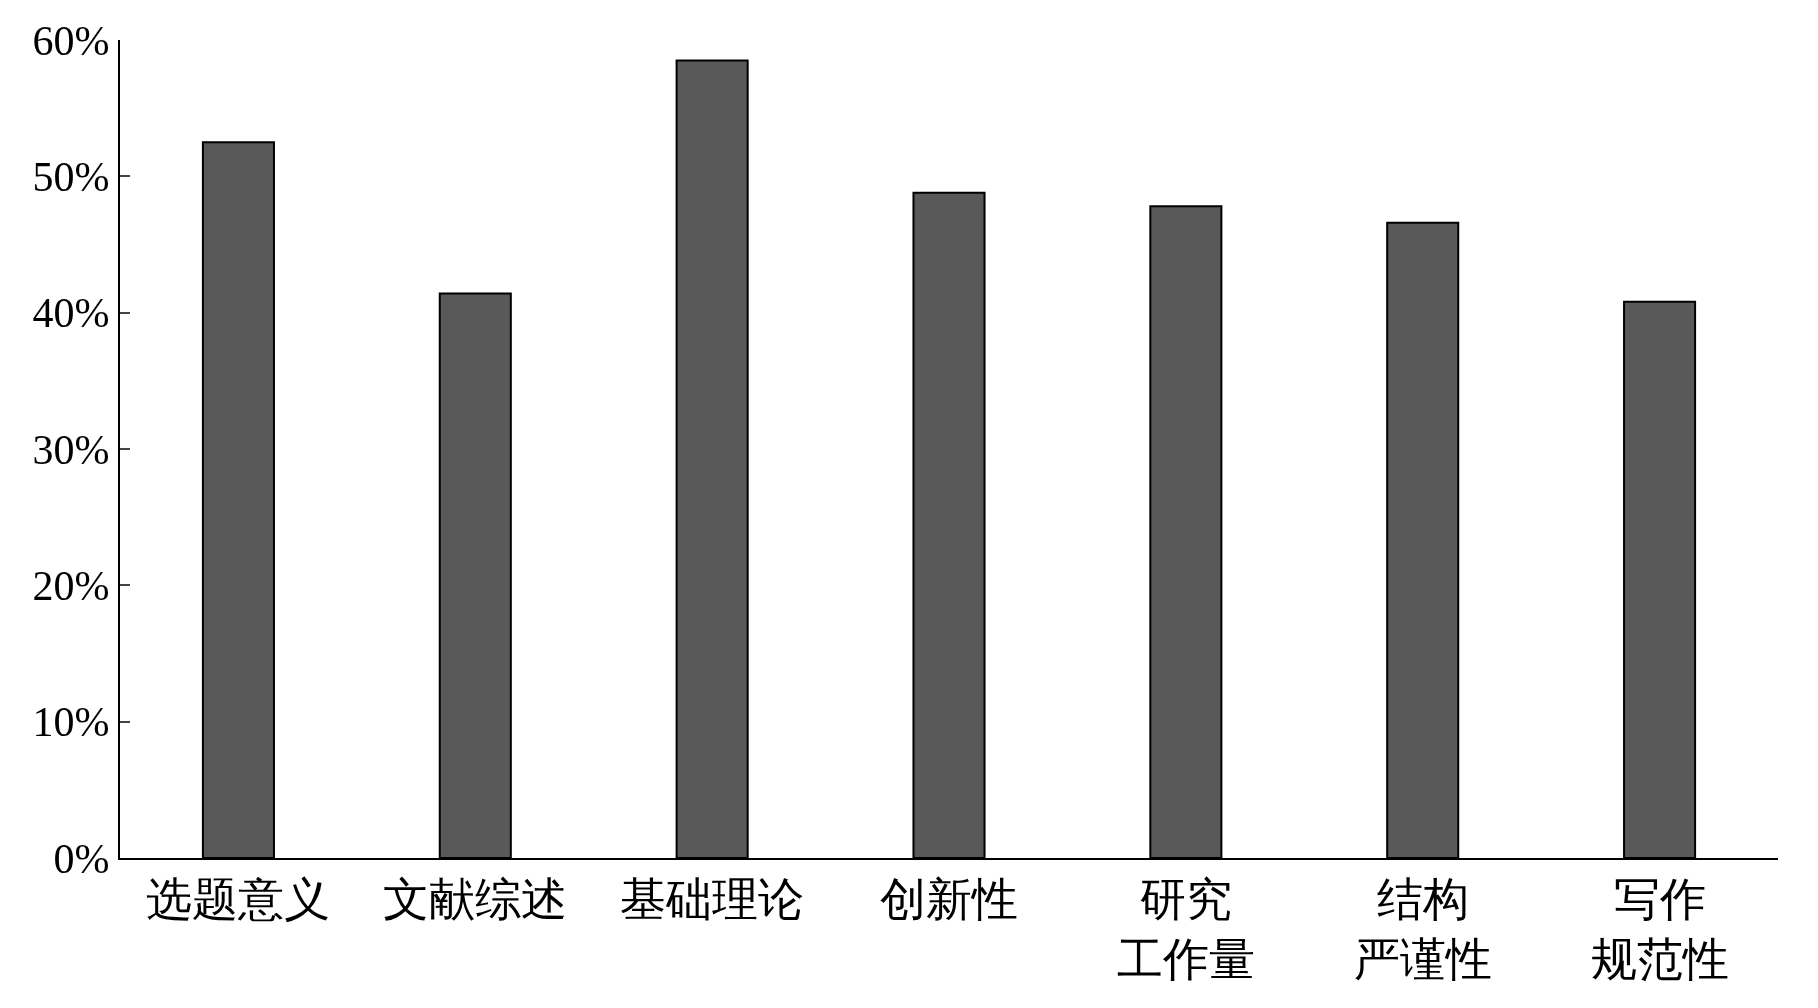 The height and width of the screenshot is (1008, 1818). I want to click on x-tick-label: 创新性, so click(949, 899).